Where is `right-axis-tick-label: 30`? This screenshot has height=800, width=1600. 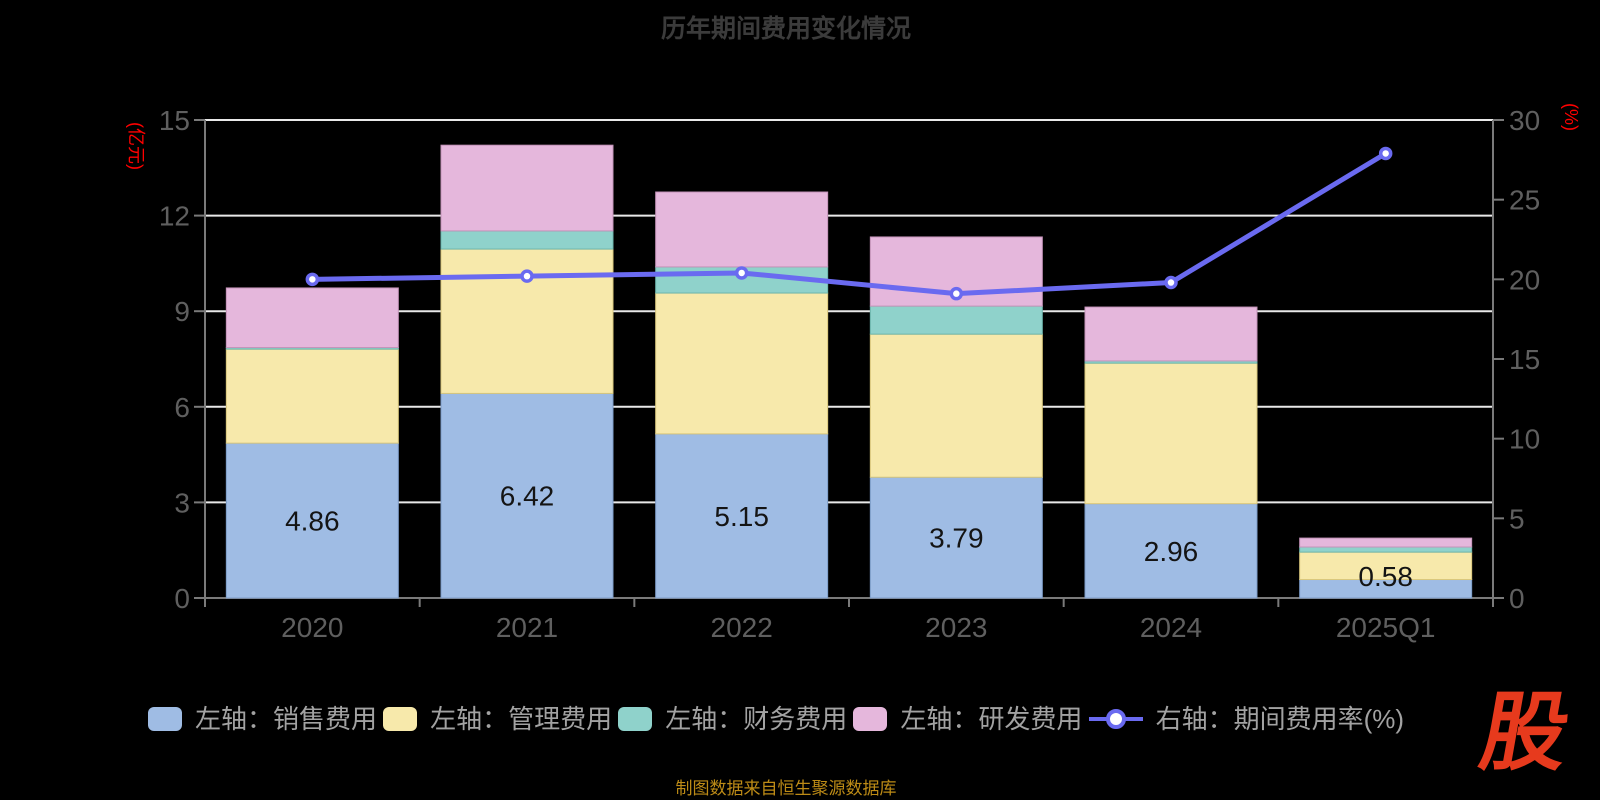 right-axis-tick-label: 30 is located at coordinates (1524, 120).